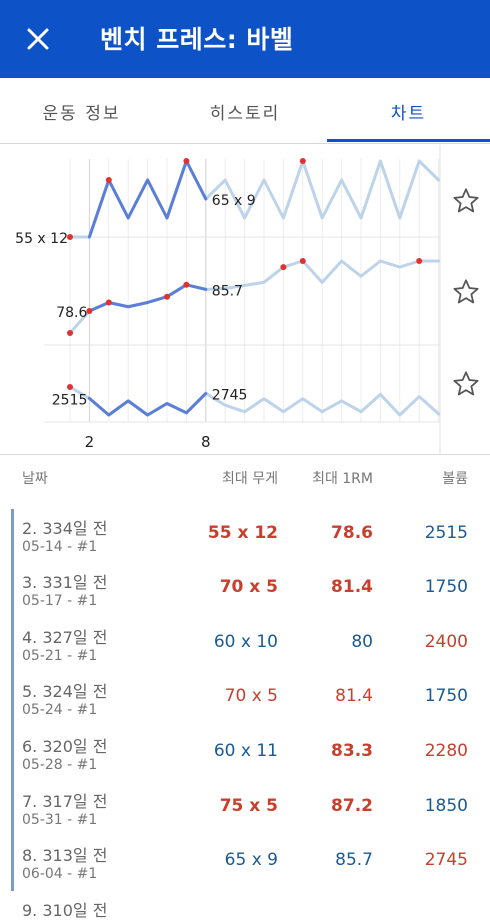 This screenshot has width=490, height=924. I want to click on row-volume: 2745, so click(446, 860).